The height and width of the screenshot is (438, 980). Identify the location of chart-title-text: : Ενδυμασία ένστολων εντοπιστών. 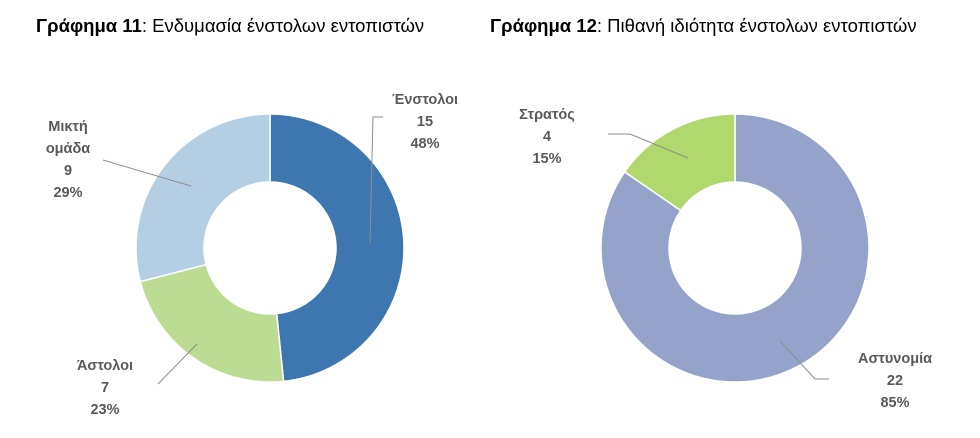
(283, 25).